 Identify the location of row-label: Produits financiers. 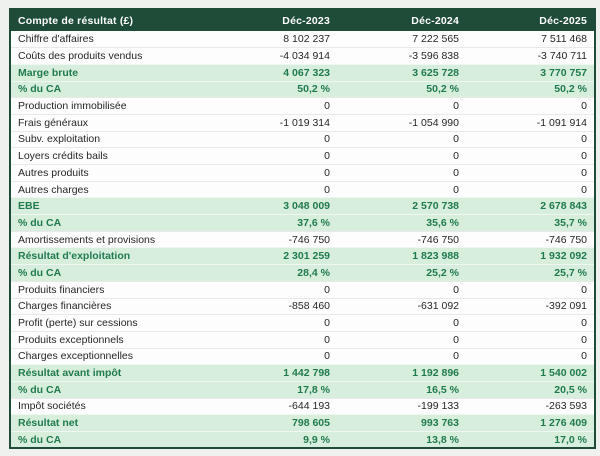
(109, 289).